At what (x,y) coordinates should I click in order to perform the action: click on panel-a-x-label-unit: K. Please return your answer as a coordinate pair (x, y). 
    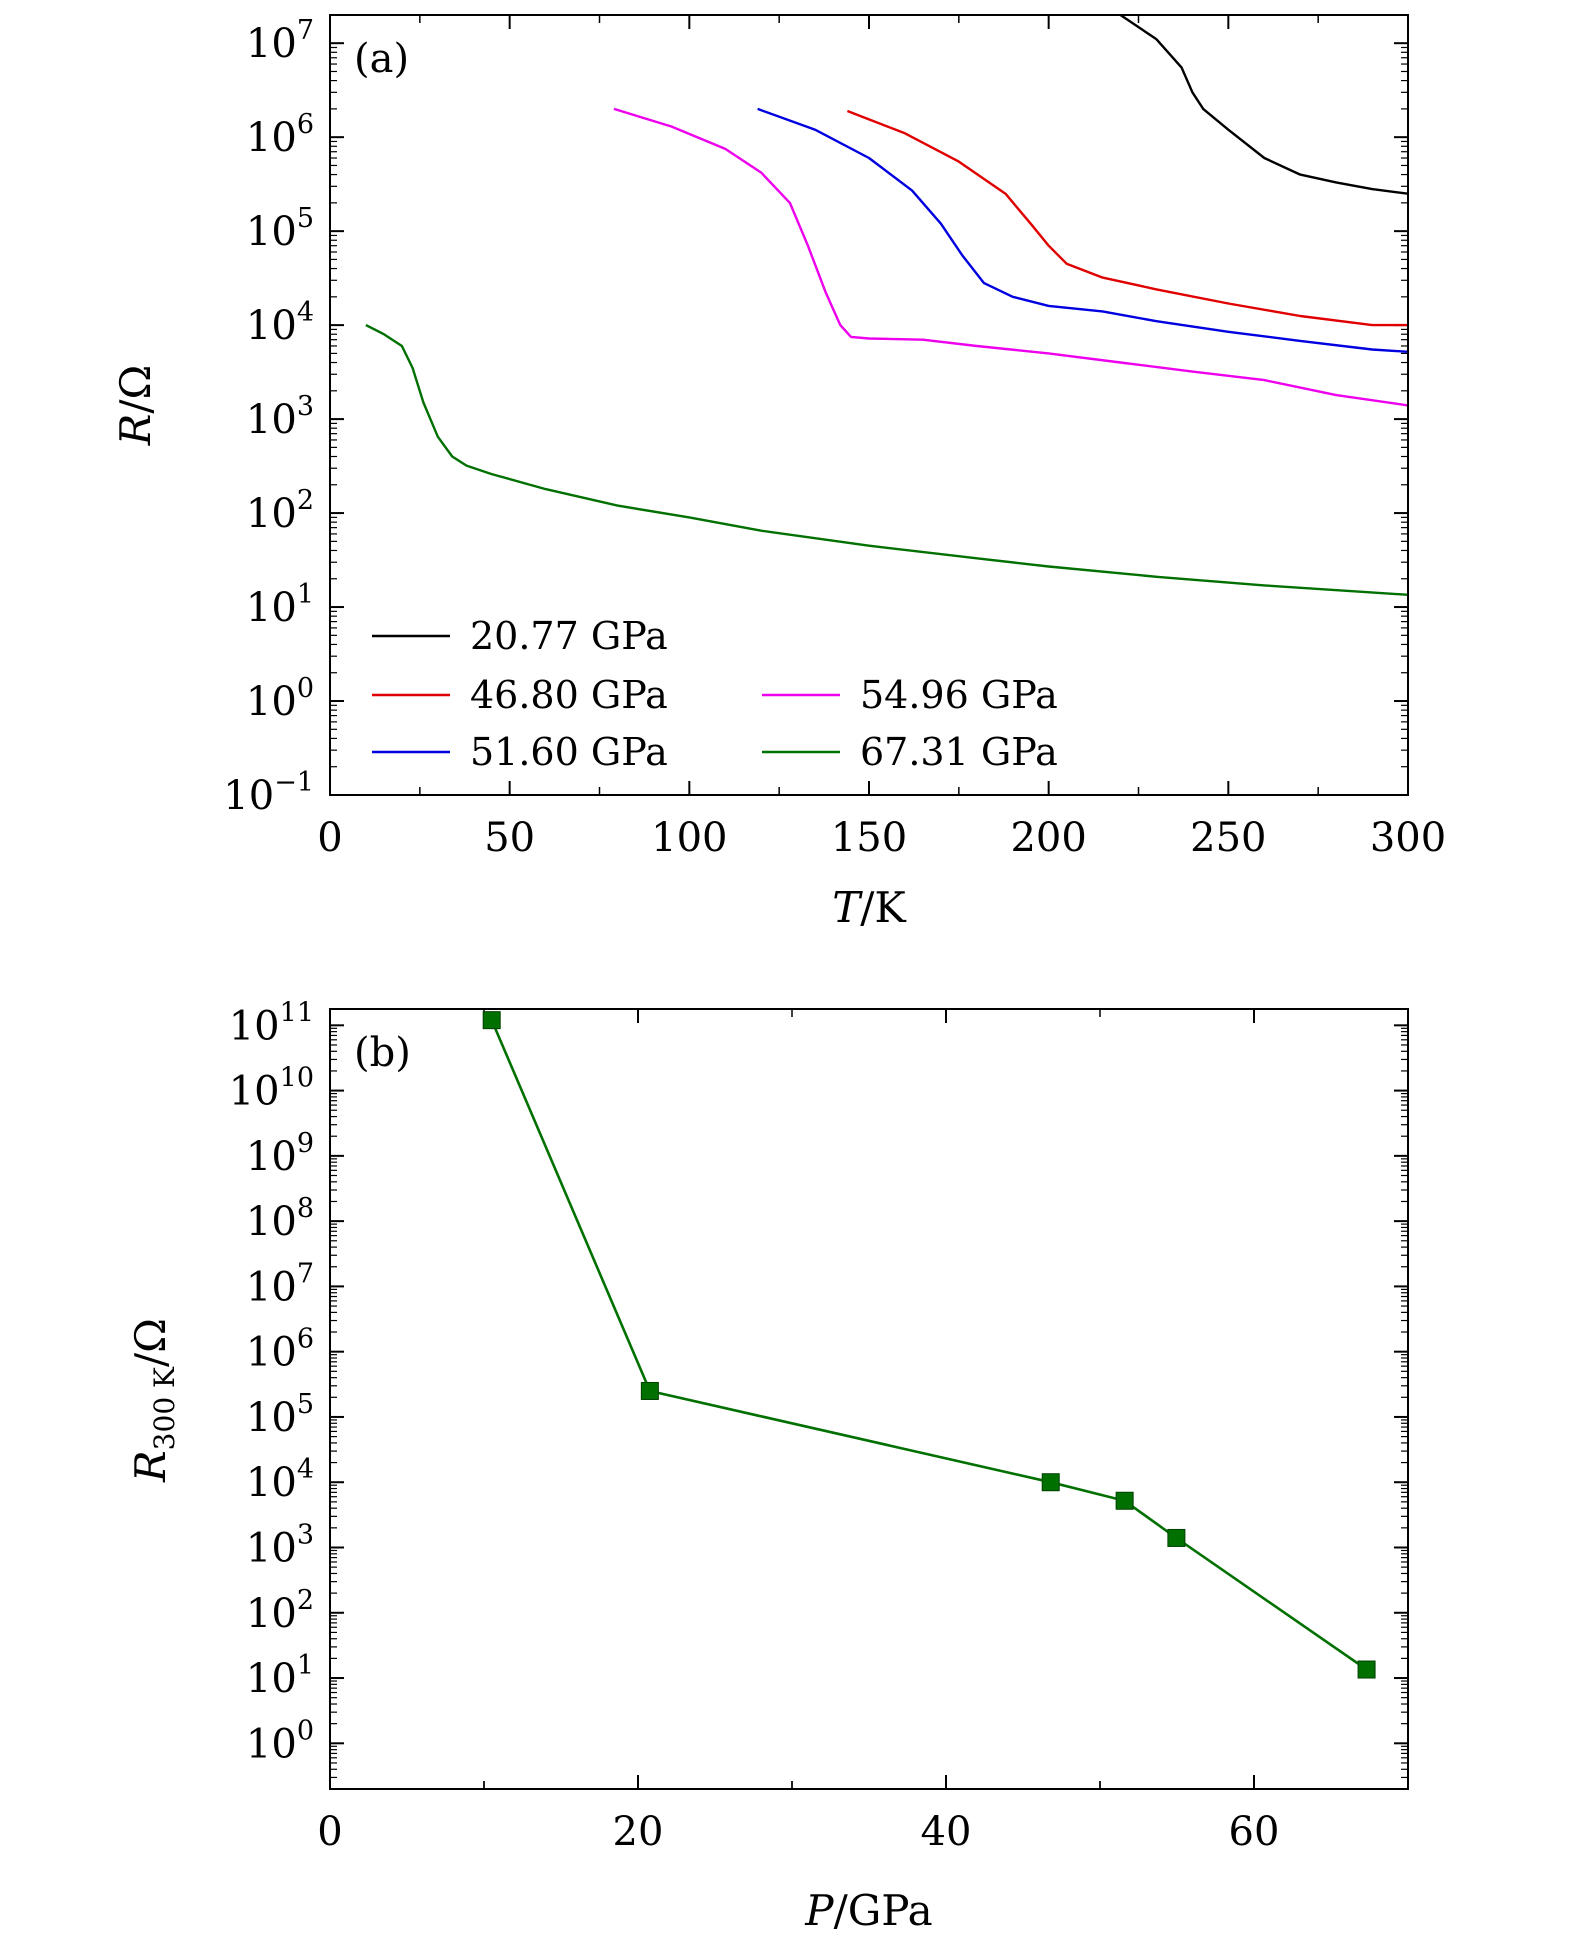
    Looking at the image, I should click on (890, 907).